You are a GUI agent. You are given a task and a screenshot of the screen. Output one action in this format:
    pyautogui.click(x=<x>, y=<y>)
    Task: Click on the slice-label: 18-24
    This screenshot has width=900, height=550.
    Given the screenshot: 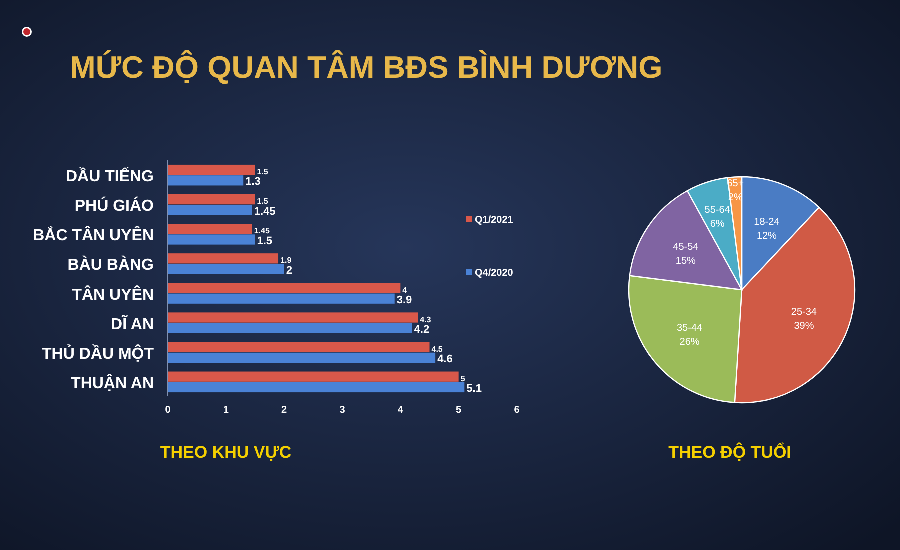 What is the action you would take?
    pyautogui.click(x=767, y=222)
    